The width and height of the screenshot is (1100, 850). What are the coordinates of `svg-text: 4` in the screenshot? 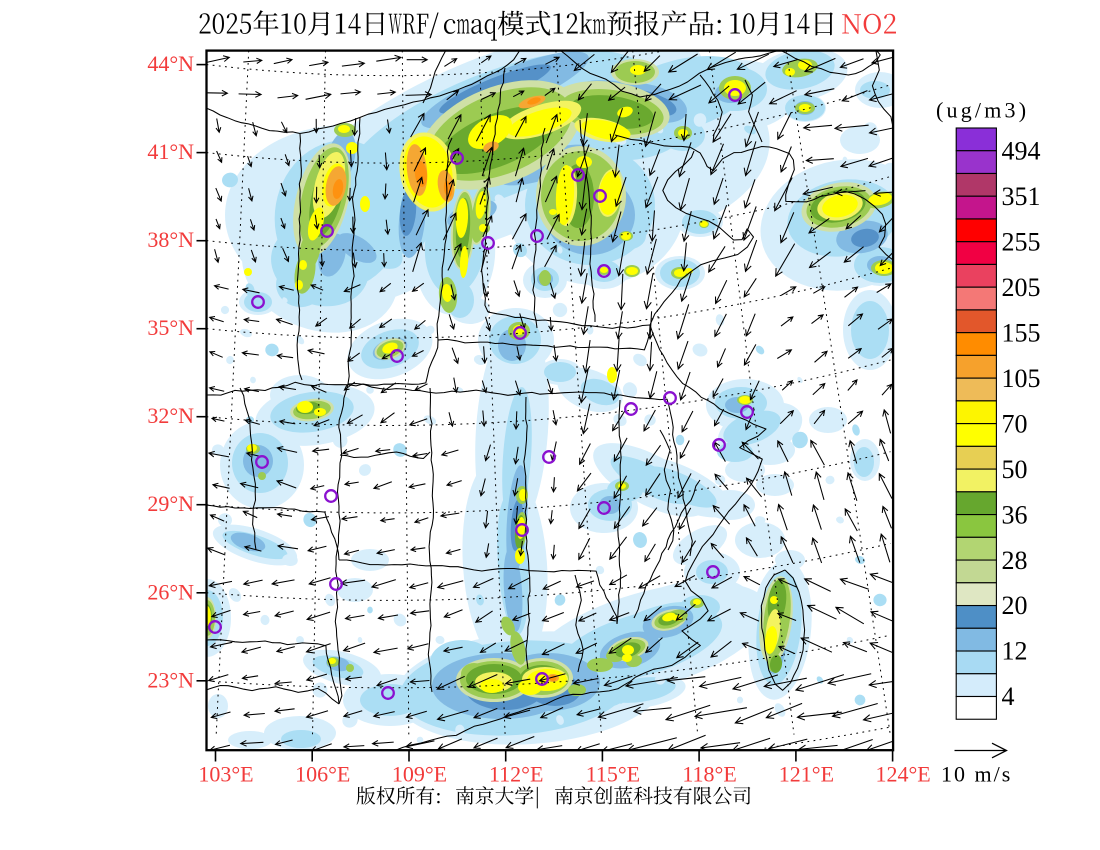 It's located at (1008, 696).